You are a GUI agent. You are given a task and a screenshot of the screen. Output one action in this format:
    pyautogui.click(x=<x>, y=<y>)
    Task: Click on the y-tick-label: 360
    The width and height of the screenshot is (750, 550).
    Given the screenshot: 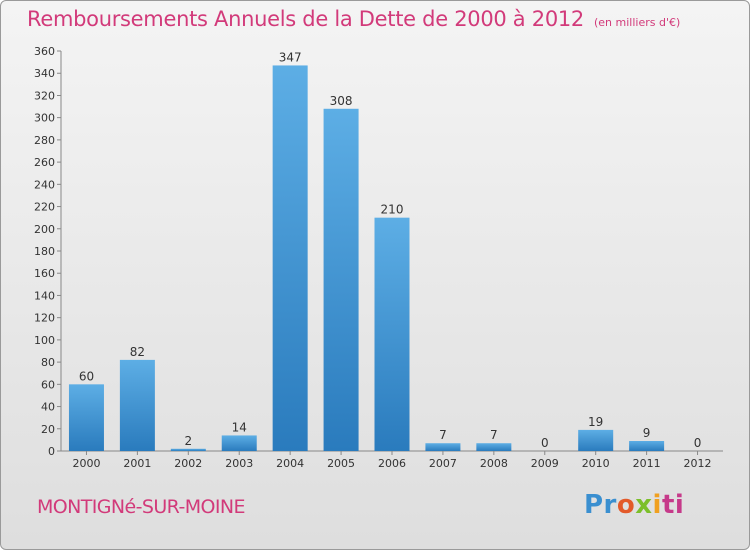 What is the action you would take?
    pyautogui.click(x=44, y=51)
    